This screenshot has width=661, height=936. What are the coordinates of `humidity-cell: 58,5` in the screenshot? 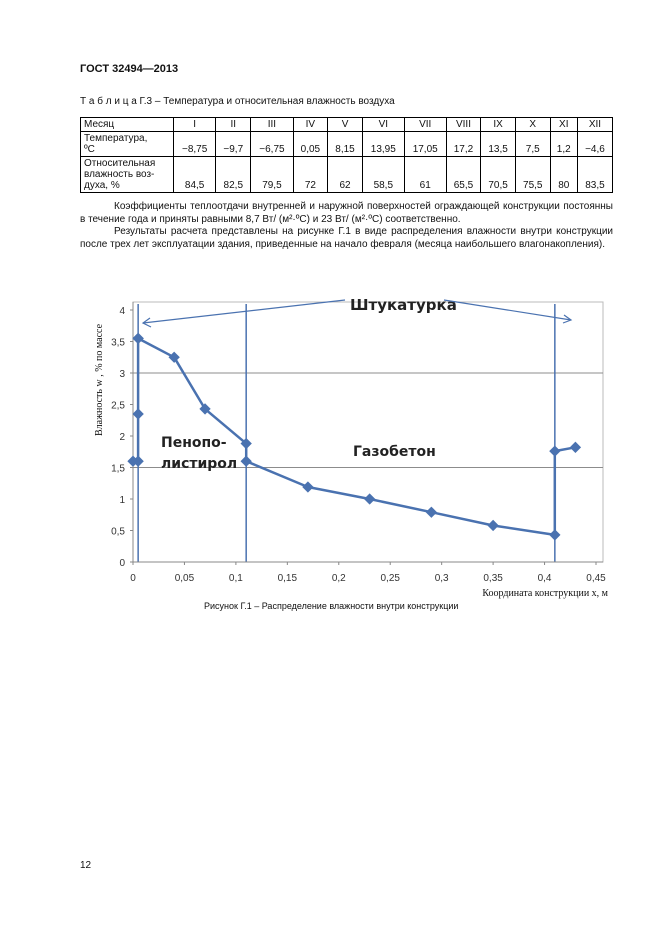 It's located at (383, 174).